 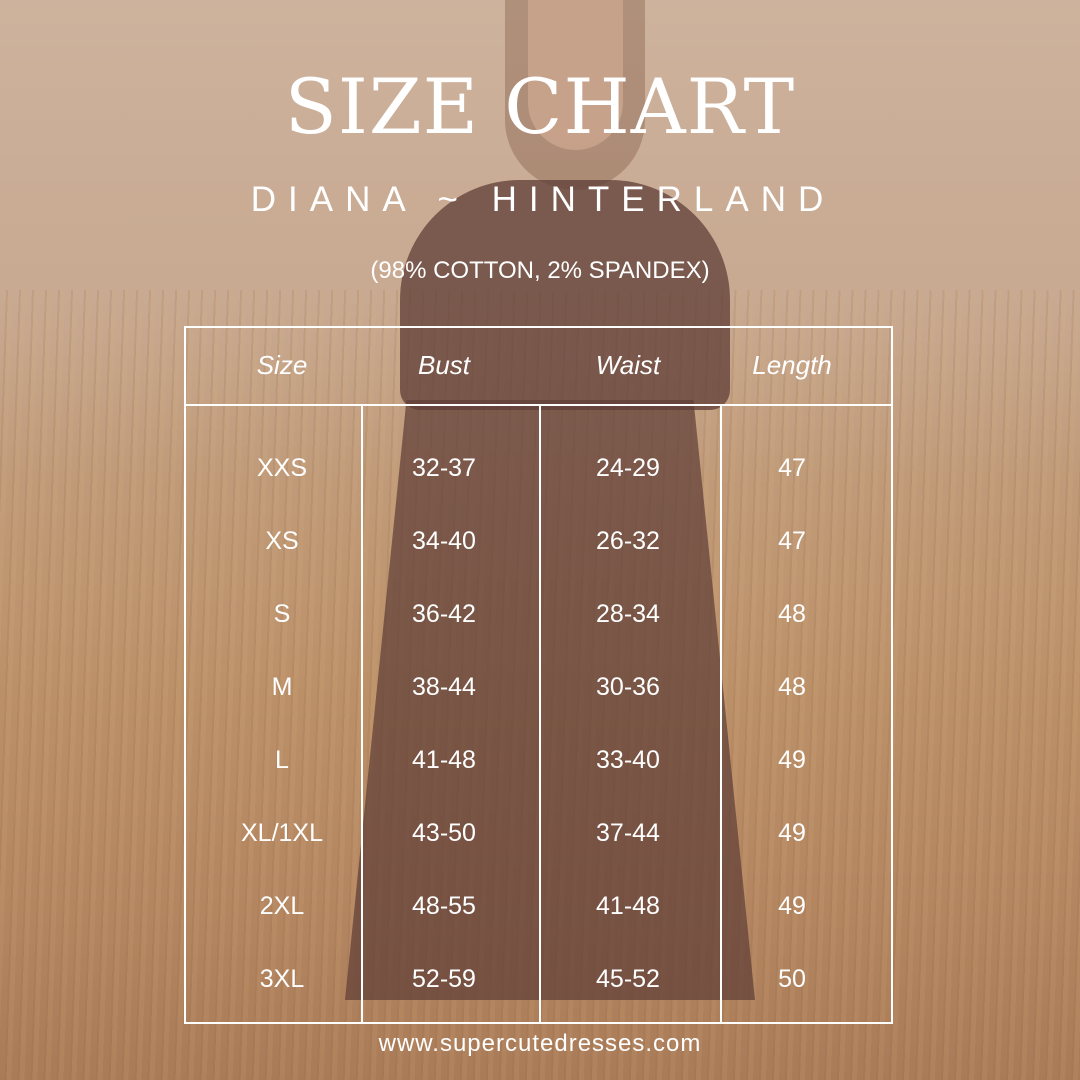 I want to click on cell-bust: 41-48, so click(x=444, y=760).